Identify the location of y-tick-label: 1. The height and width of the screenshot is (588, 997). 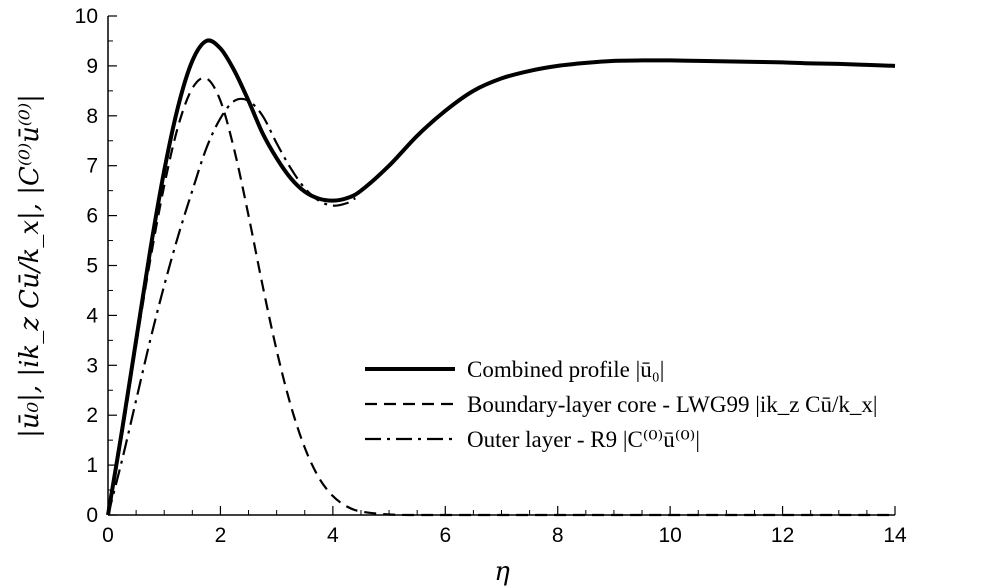
(92, 465).